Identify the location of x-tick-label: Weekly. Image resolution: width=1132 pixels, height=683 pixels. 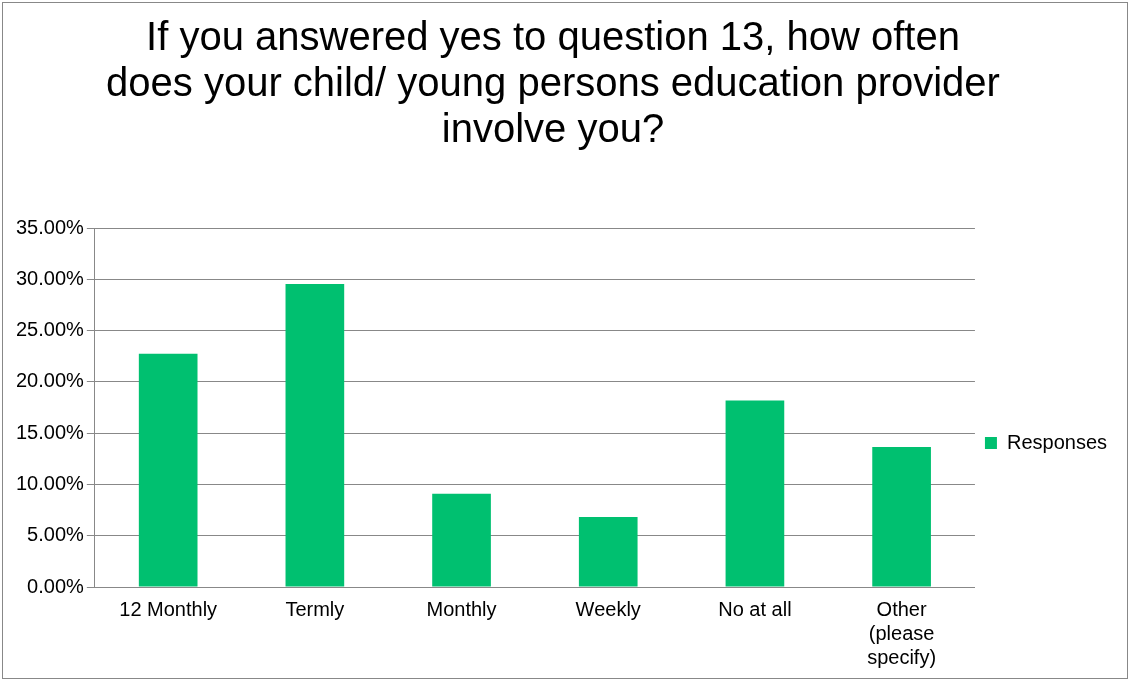
(608, 608).